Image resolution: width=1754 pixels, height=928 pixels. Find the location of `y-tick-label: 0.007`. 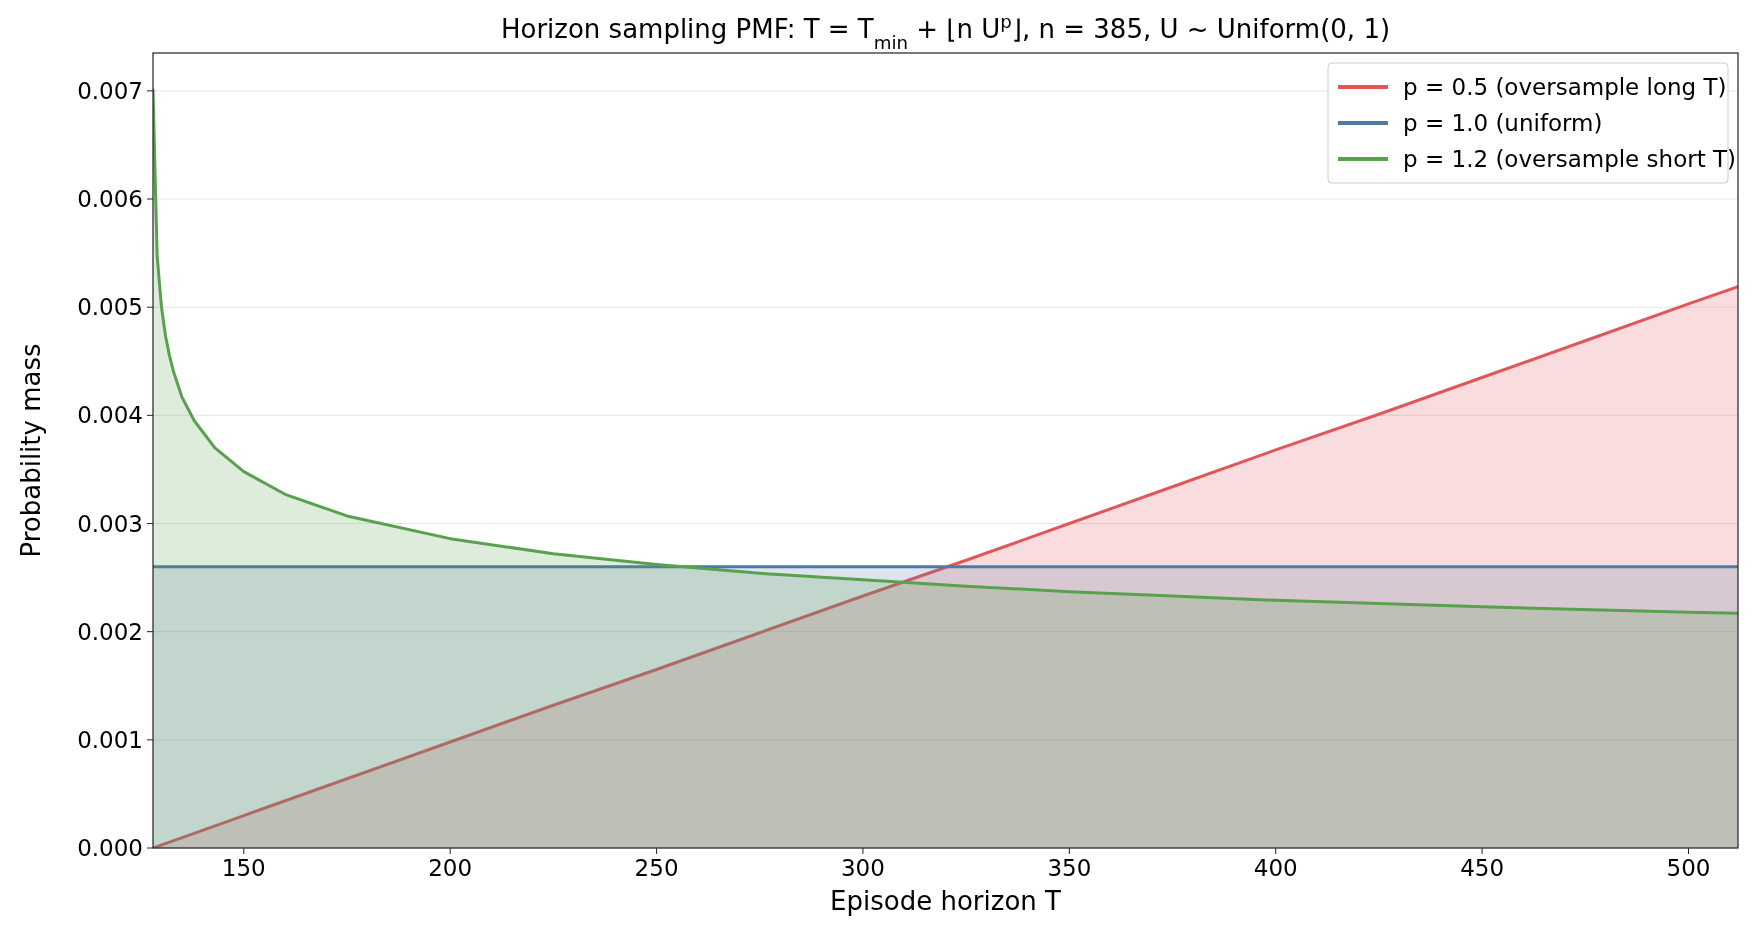

y-tick-label: 0.007 is located at coordinates (110, 90).